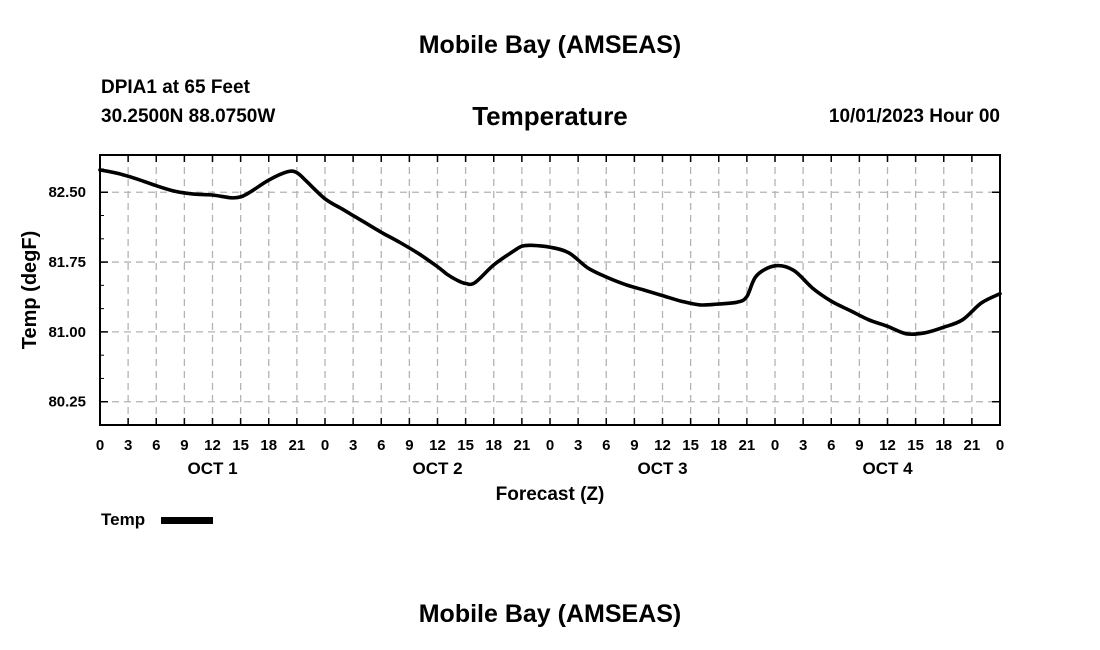 The height and width of the screenshot is (650, 1100). I want to click on y-tick-label: 81.75, so click(67, 262).